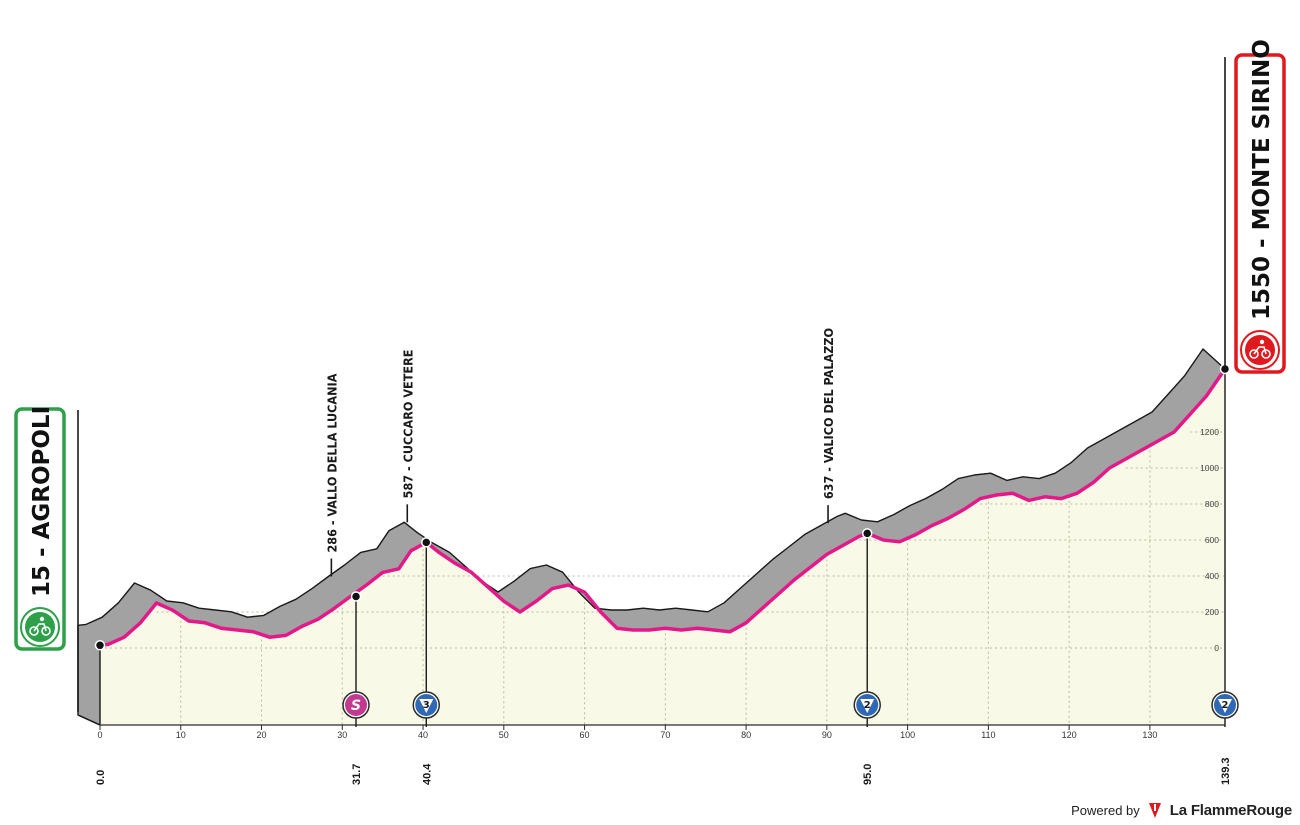  I want to click on finish-marker-label: 1550 - MONTE SIRINO, so click(1262, 179).